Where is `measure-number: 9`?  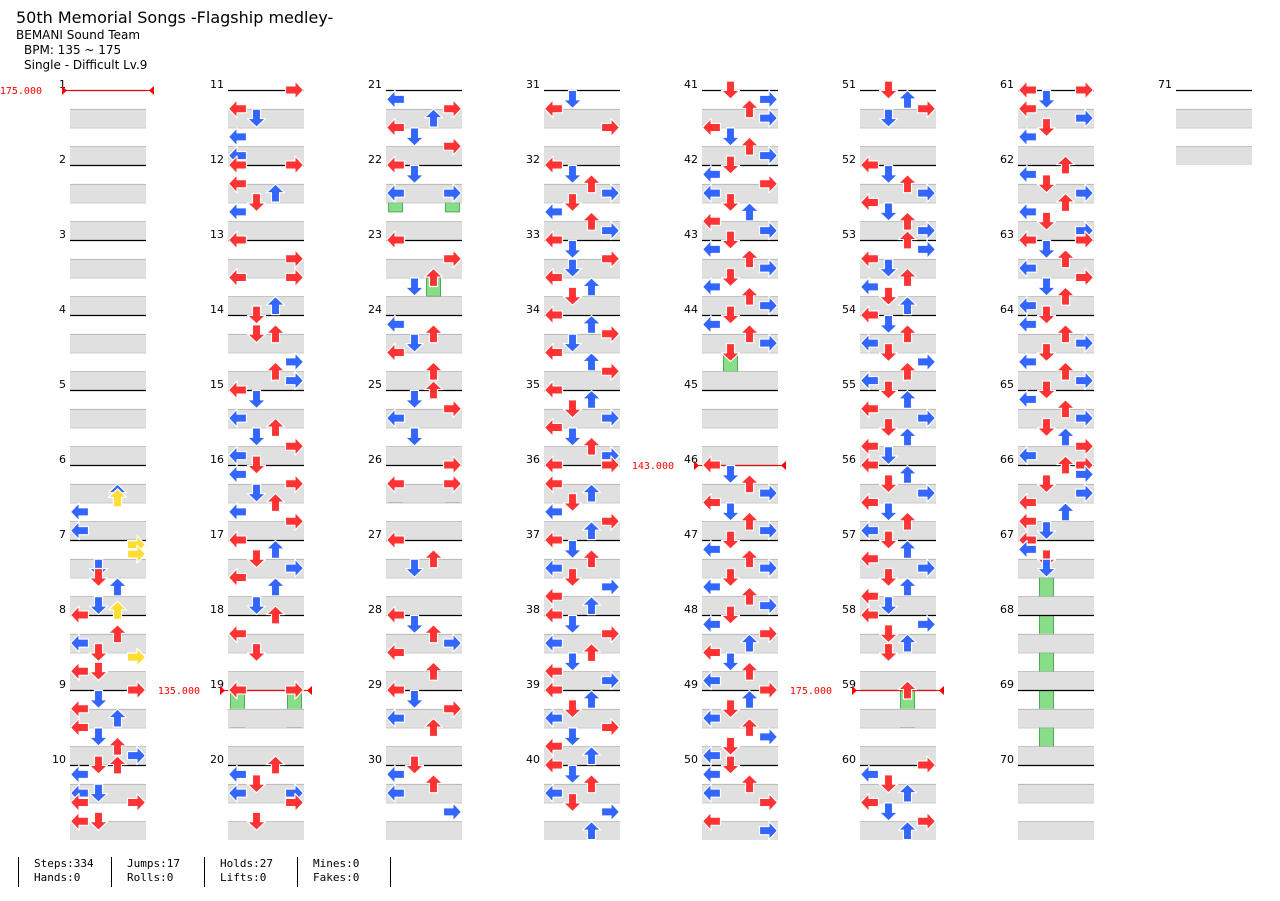 measure-number: 9 is located at coordinates (62, 684).